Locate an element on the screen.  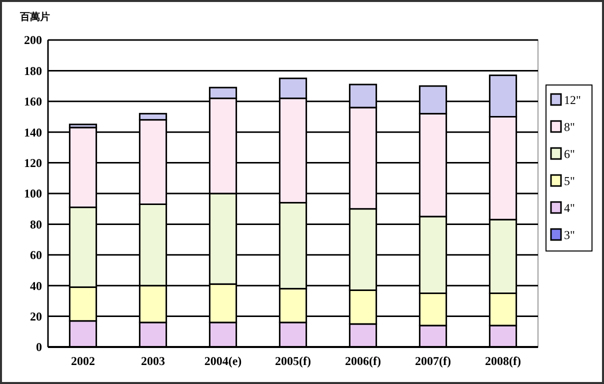
y-tick-label: 100 is located at coordinates (33, 193).